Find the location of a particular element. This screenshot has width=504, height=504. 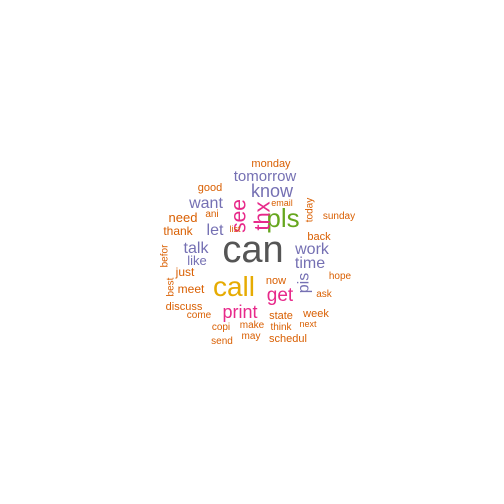

word-hope: hope is located at coordinates (340, 276).